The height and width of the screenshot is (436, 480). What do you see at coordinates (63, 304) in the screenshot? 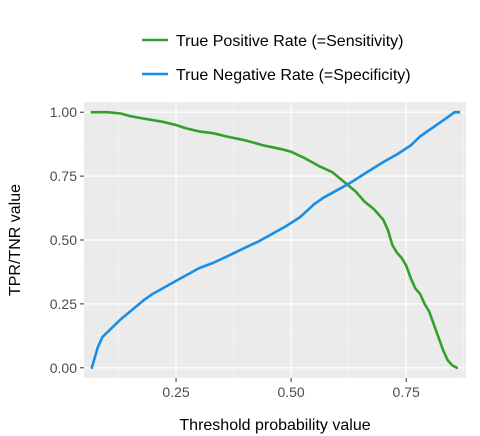
I see `y-tick-label: 0.25` at bounding box center [63, 304].